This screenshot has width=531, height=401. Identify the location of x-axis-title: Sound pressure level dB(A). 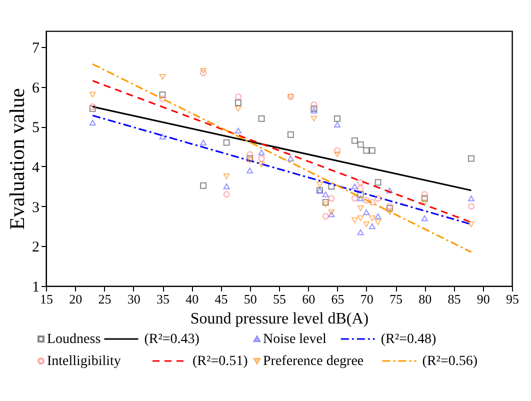
(279, 319).